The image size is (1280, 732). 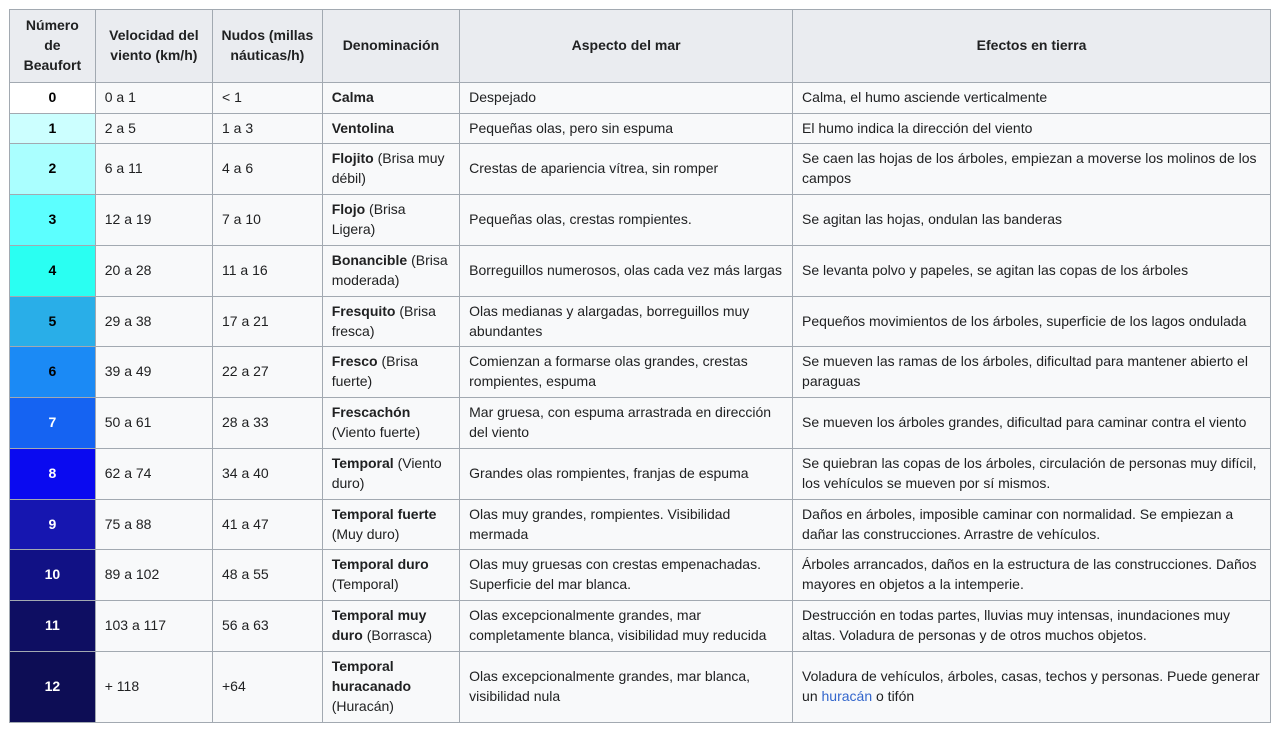 I want to click on sea-aspect-cell: Pequeñas olas, pero sin espuma, so click(x=626, y=128).